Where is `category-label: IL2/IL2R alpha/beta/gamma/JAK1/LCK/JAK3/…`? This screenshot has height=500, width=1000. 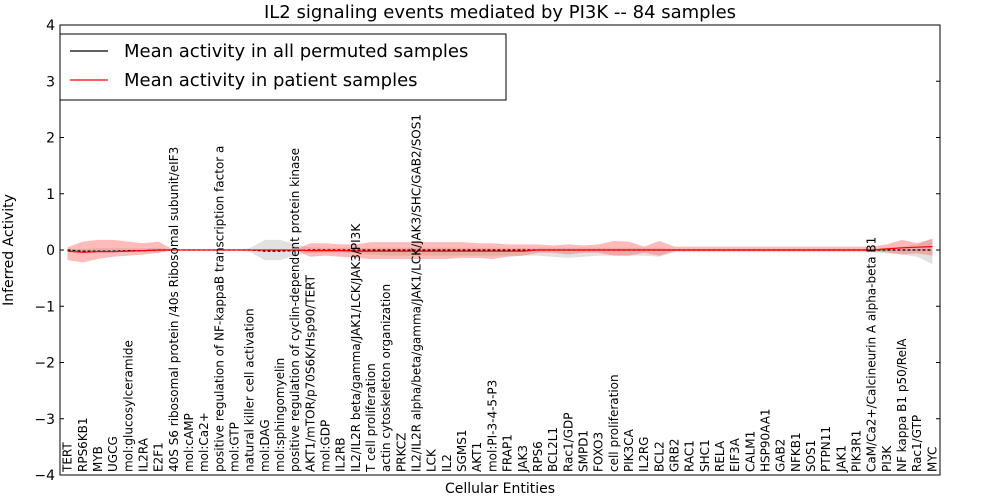 category-label: IL2/IL2R alpha/beta/gamma/JAK1/LCK/JAK3/… is located at coordinates (417, 293).